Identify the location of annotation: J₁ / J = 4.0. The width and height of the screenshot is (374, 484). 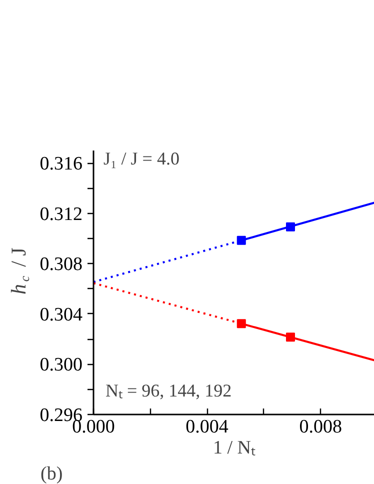
(142, 158).